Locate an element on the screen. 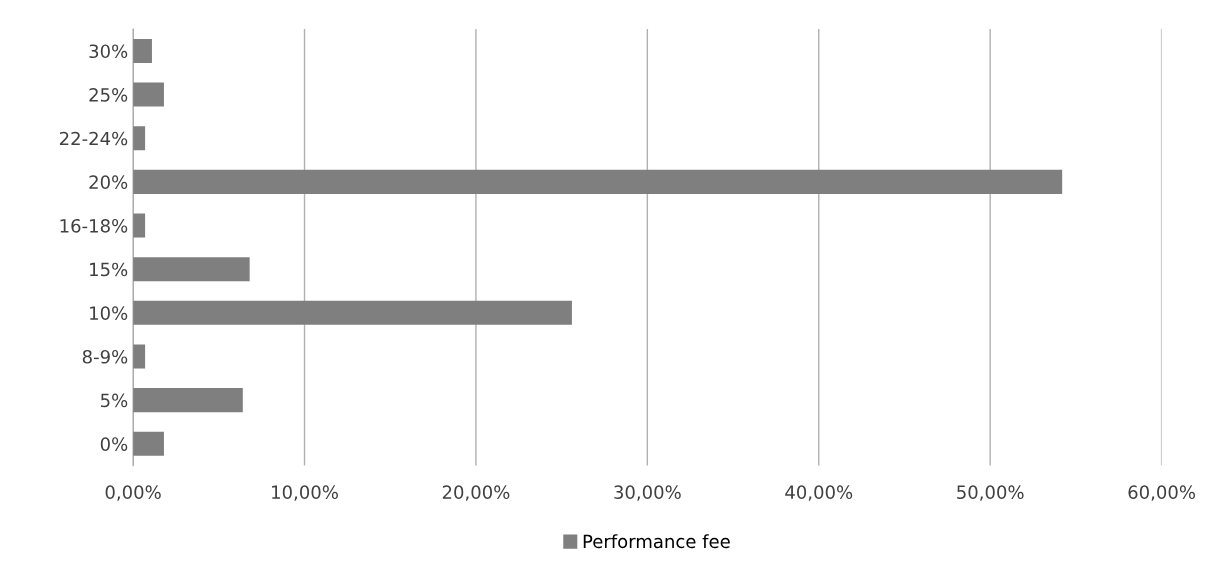  y-tick-label: 16-18% is located at coordinates (94, 225).